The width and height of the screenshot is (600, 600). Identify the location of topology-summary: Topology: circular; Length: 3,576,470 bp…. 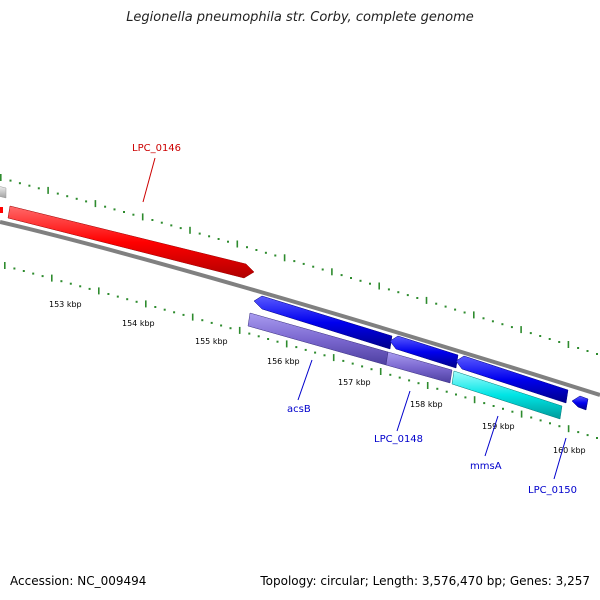
(425, 581).